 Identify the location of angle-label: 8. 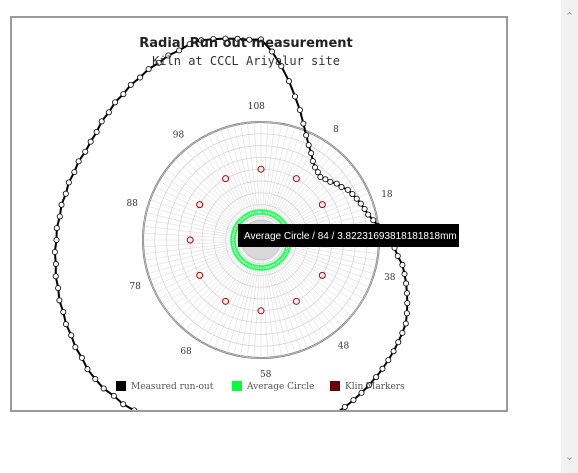
(336, 130).